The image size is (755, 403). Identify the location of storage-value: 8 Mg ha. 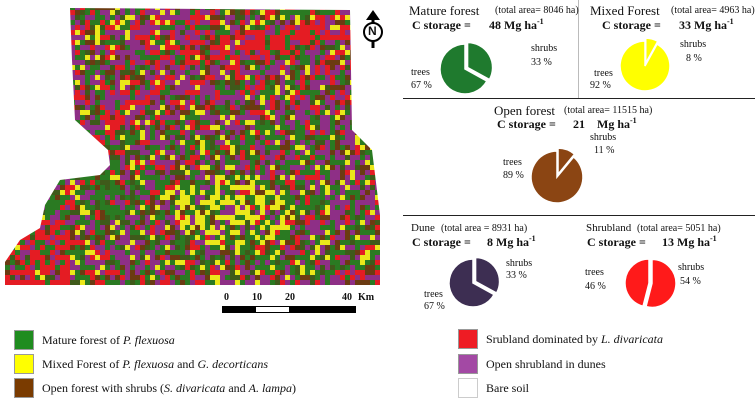
(508, 242).